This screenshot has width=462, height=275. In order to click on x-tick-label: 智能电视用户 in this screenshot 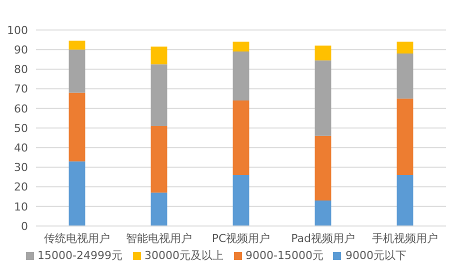, I will do `click(159, 238)`.